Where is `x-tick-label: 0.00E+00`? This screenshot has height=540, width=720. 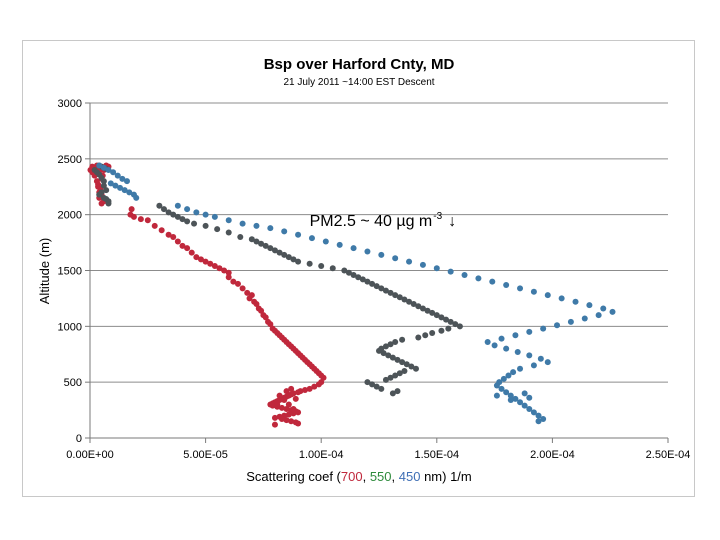 x-tick-label: 0.00E+00 is located at coordinates (89, 455).